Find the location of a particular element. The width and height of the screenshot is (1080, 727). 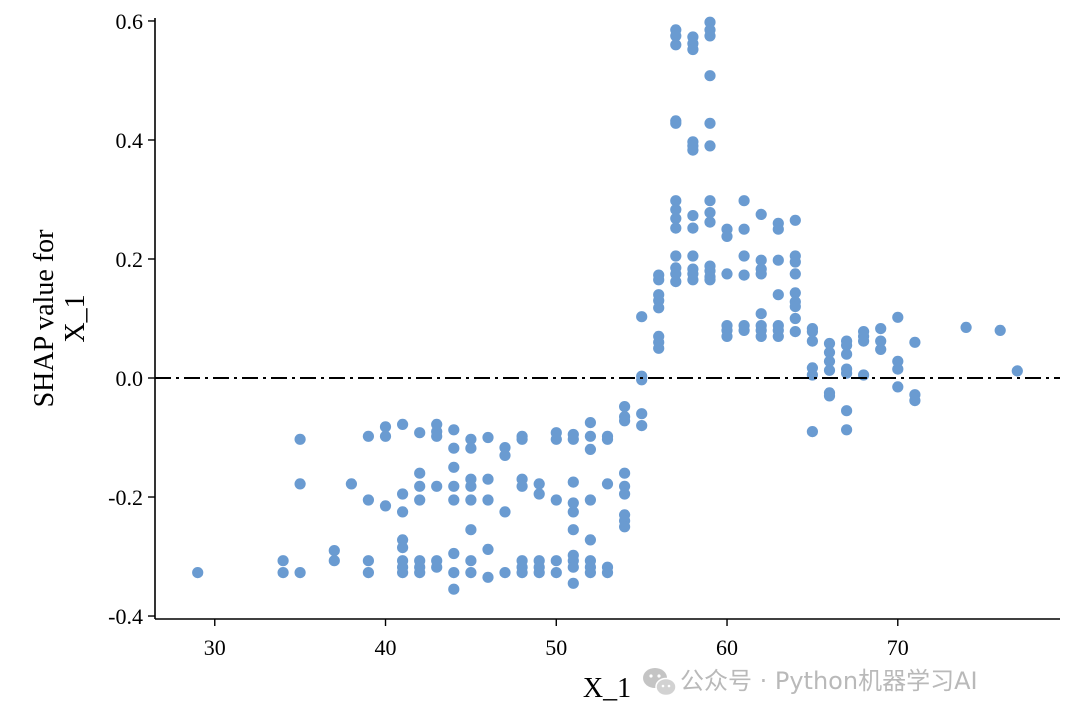

x-tick-label: 30 is located at coordinates (215, 647).